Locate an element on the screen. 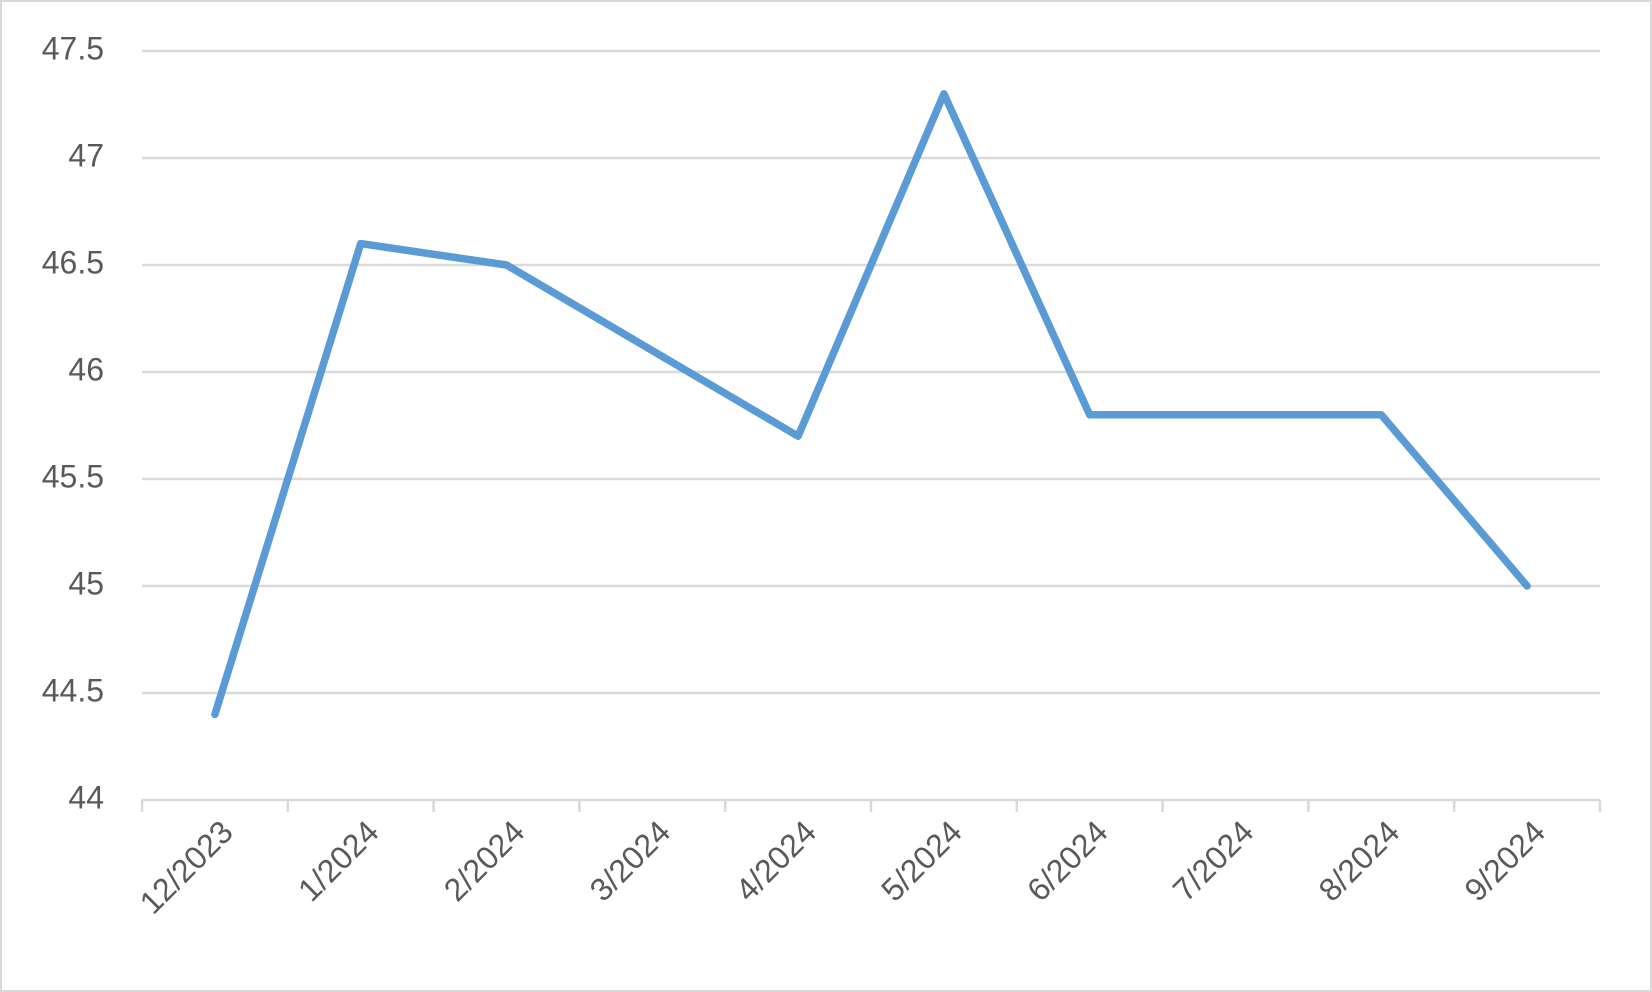 Image resolution: width=1652 pixels, height=992 pixels. y-tick-label: 44.5 is located at coordinates (73, 690).